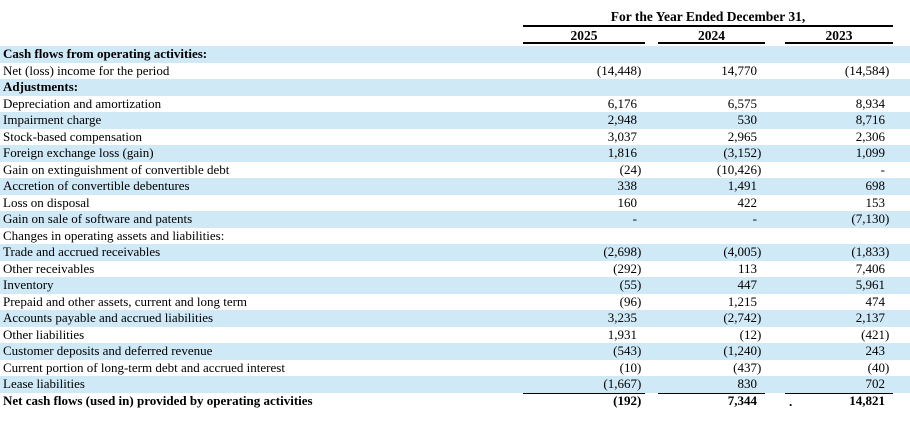 The width and height of the screenshot is (910, 422). What do you see at coordinates (82, 251) in the screenshot?
I see `row-label: Trade and accrued receivables` at bounding box center [82, 251].